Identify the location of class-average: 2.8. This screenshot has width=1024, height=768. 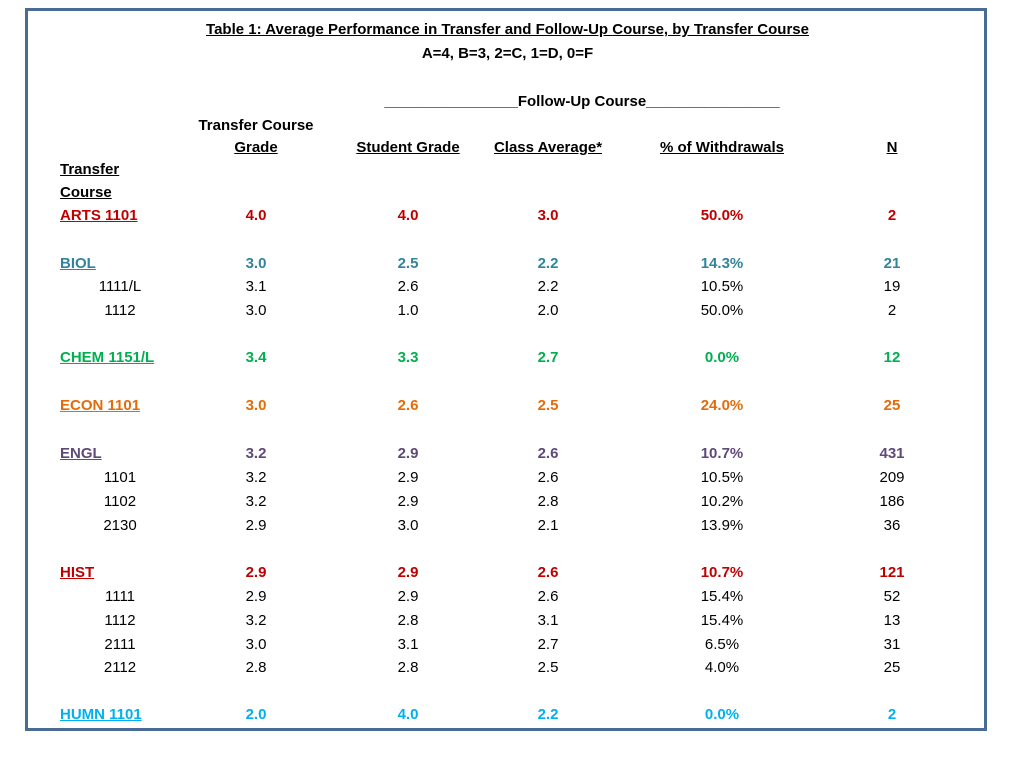
(548, 501).